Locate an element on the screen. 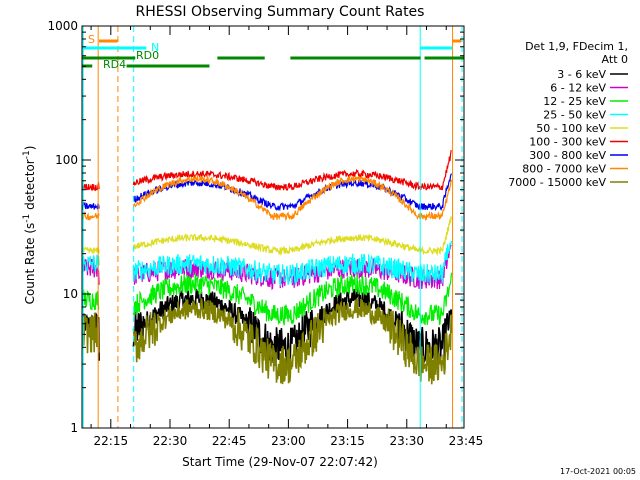  generation-timestamp: 17-Oct-2021 00:05 is located at coordinates (598, 471).